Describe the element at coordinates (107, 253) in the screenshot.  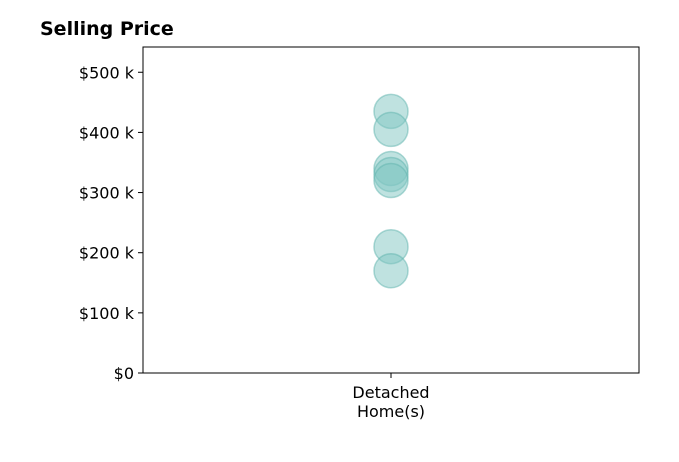
I see `y-tick-label: $200 k` at that location.